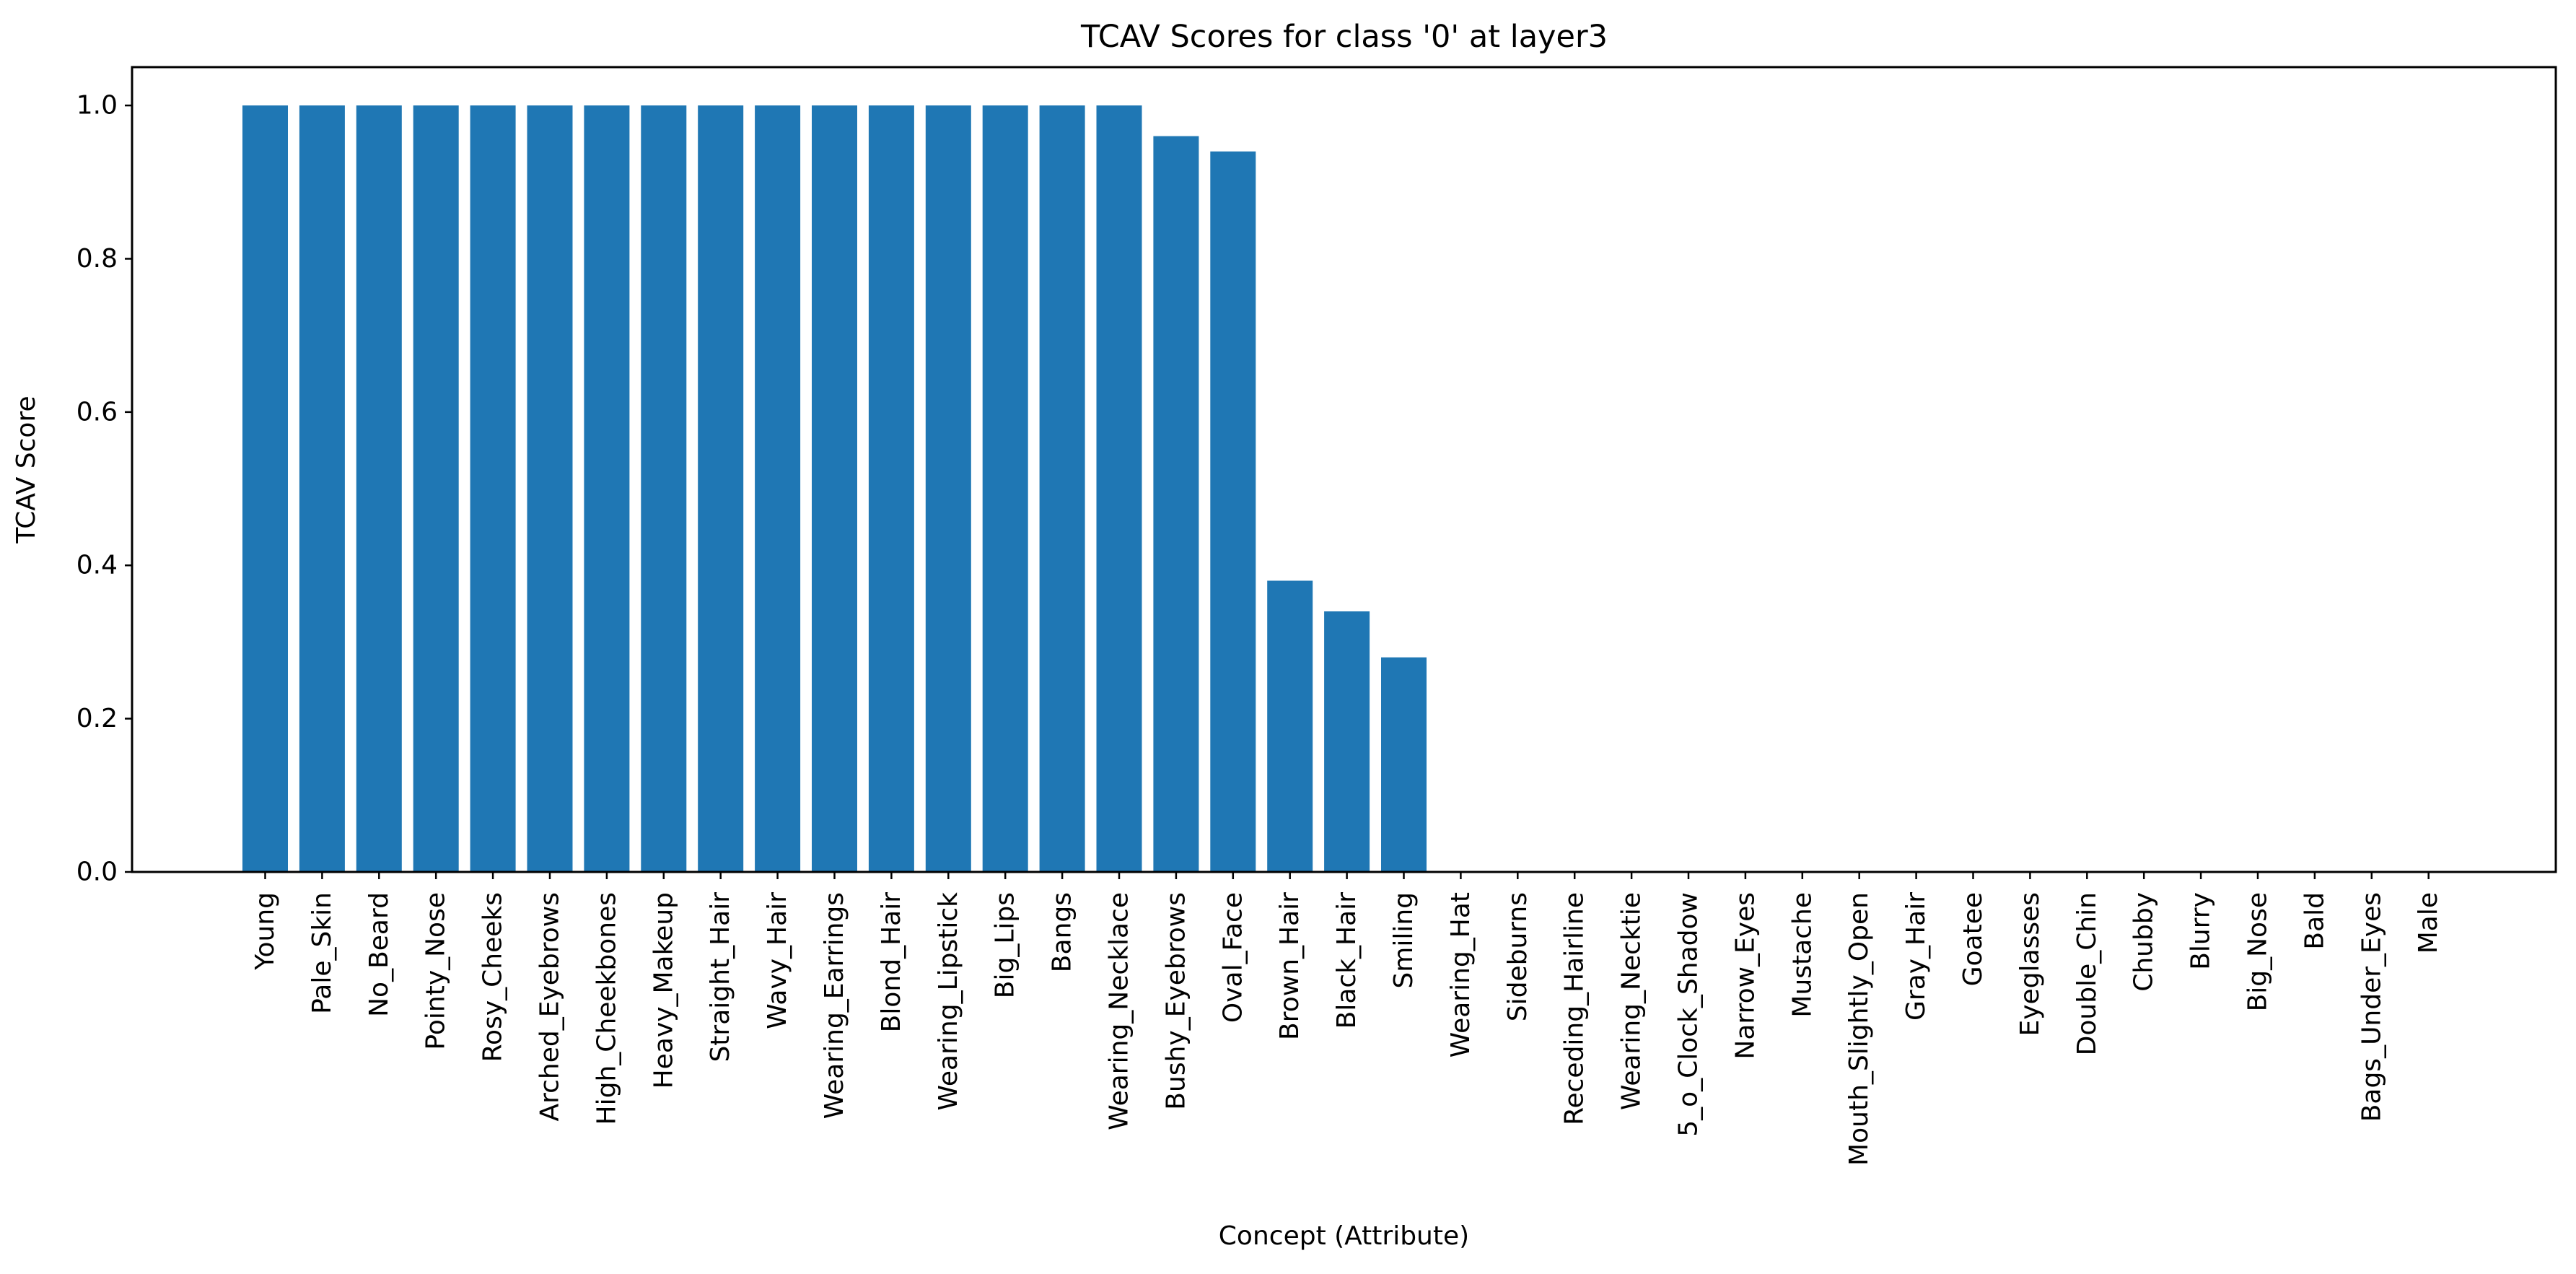 This screenshot has width=2576, height=1274. Describe the element at coordinates (1802, 955) in the screenshot. I see `x-tick-label: Mustache` at that location.